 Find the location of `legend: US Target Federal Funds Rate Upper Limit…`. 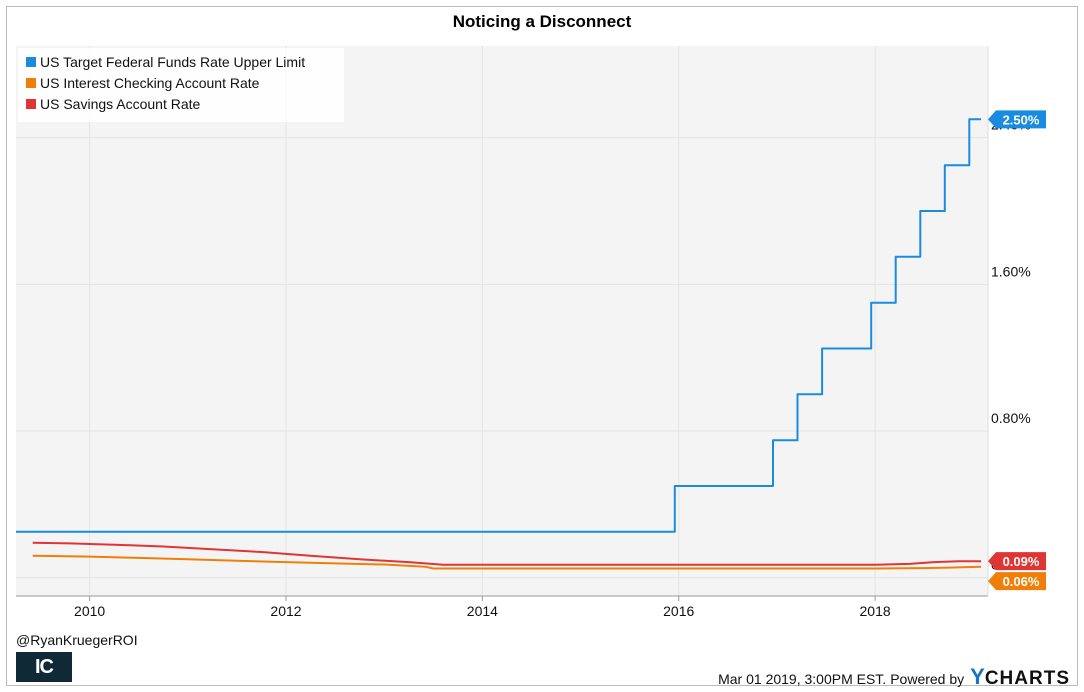

legend: US Target Federal Funds Rate Upper Limit… is located at coordinates (181, 85).